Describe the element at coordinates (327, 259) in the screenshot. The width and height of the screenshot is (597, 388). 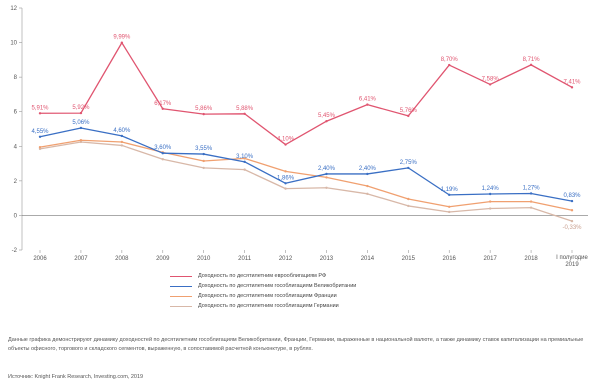
I see `x-tick-label: 2013` at that location.